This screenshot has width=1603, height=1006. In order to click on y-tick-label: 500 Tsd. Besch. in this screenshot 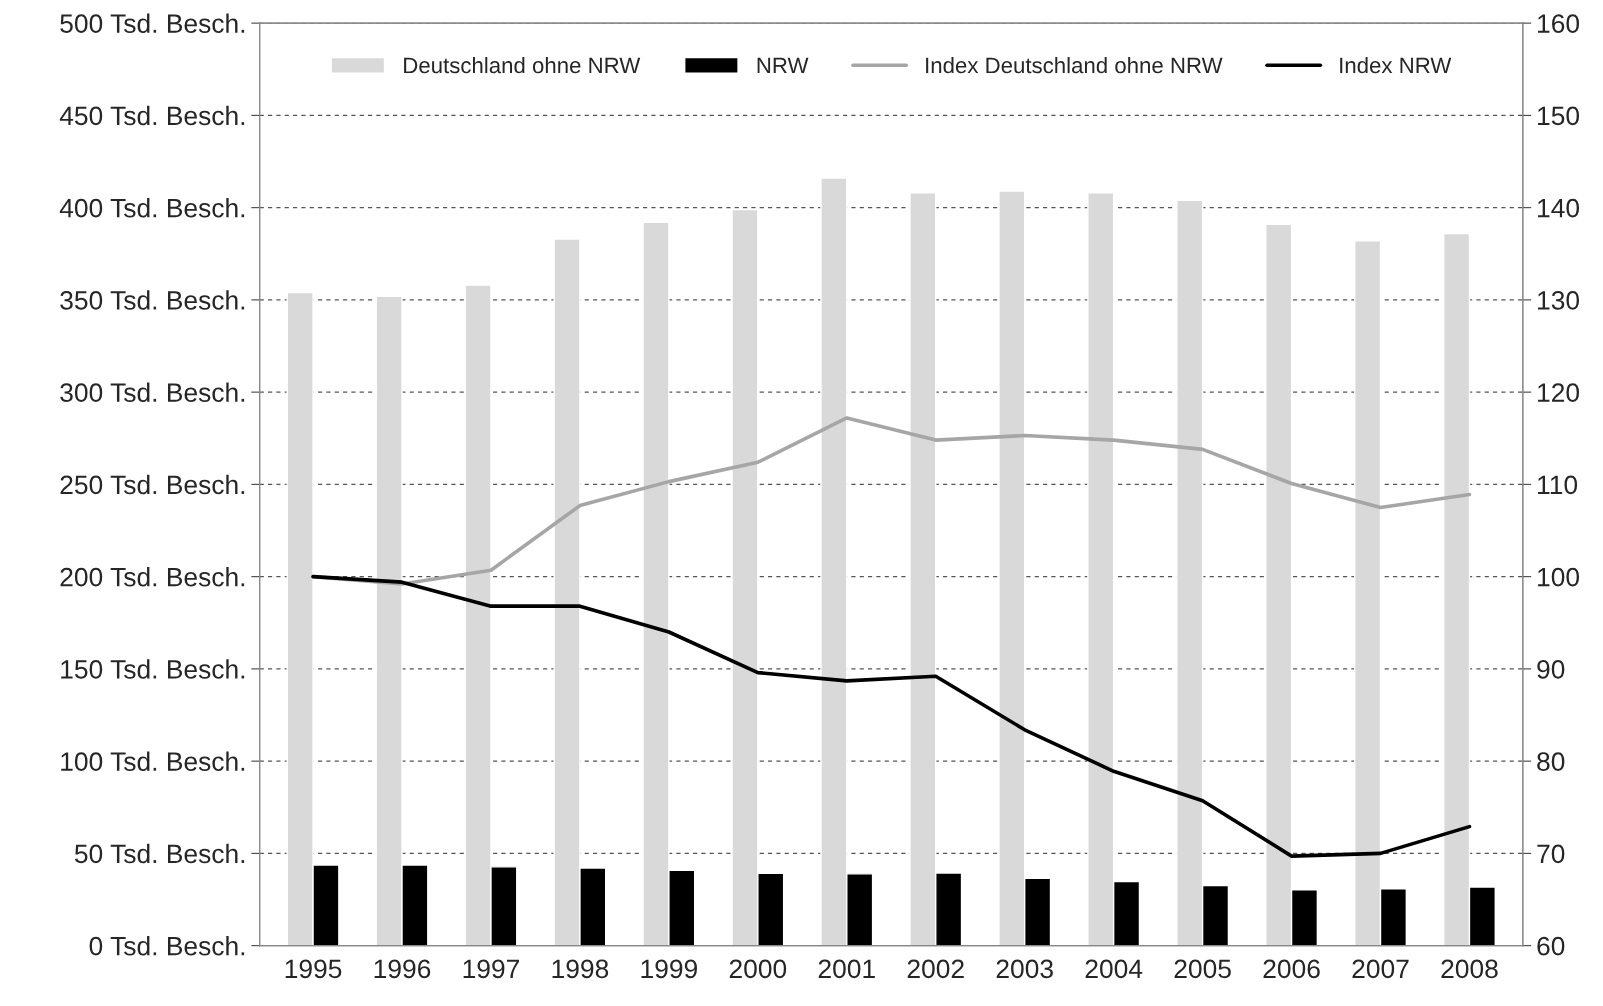, I will do `click(152, 23)`.